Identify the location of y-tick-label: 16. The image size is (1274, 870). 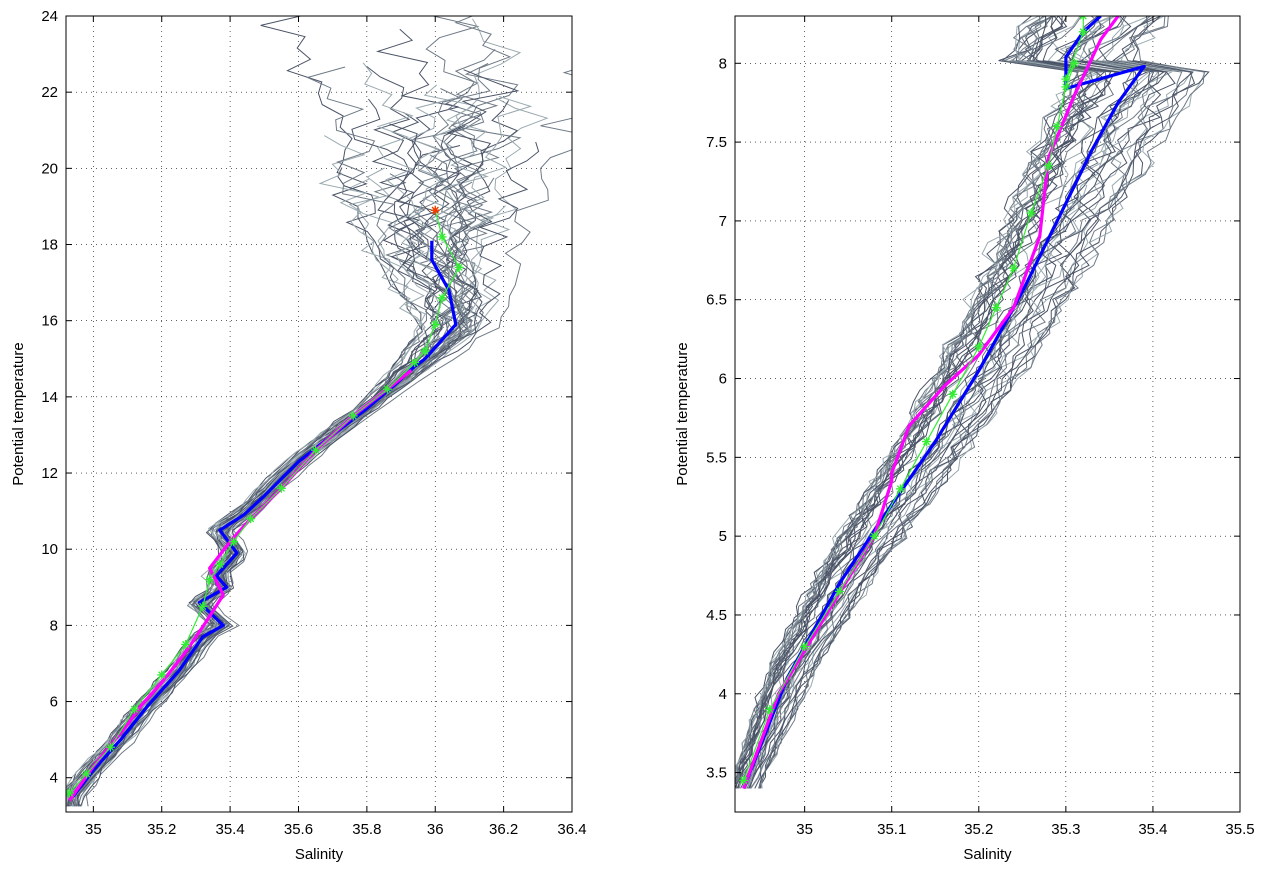
(49, 321).